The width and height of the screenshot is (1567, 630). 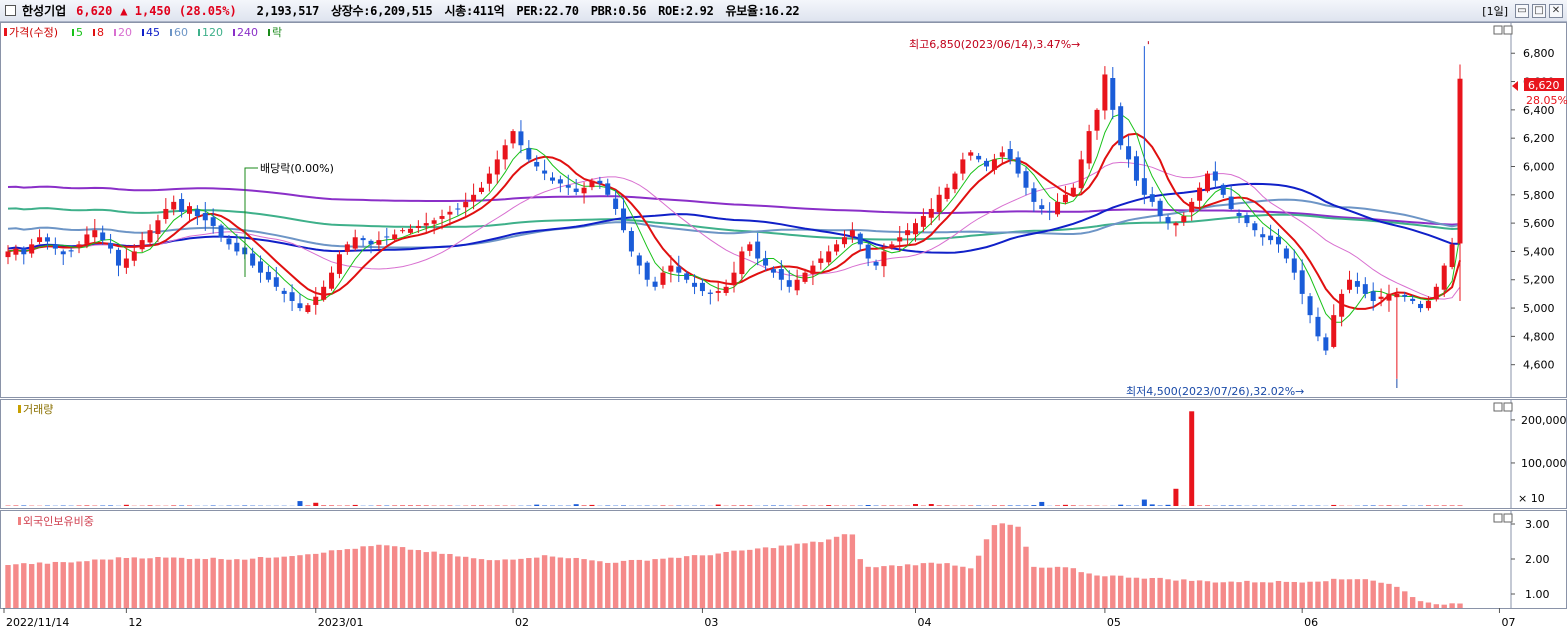 What do you see at coordinates (5, 32) in the screenshot?
I see `legend-marker` at bounding box center [5, 32].